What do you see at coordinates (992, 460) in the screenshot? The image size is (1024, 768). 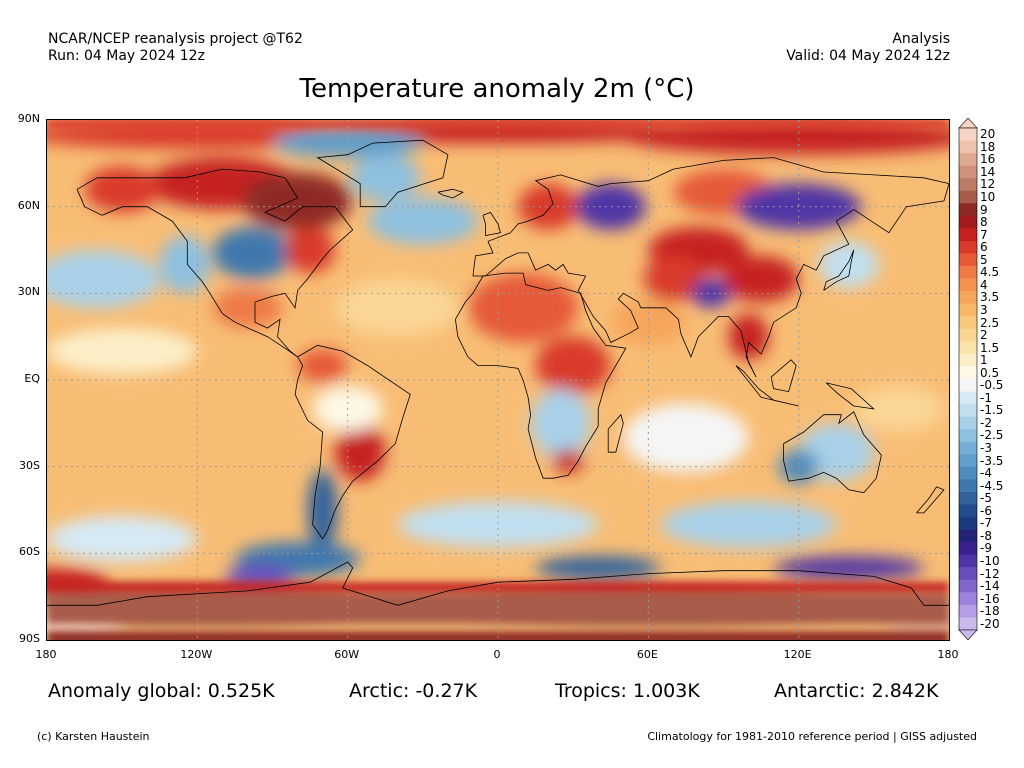 I see `colorbar-label: -3.5` at bounding box center [992, 460].